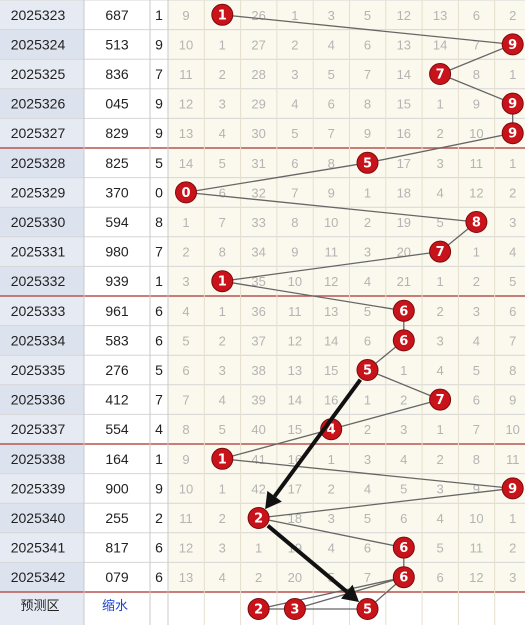 Image resolution: width=525 pixels, height=625 pixels. I want to click on draw-number: 594, so click(117, 222).